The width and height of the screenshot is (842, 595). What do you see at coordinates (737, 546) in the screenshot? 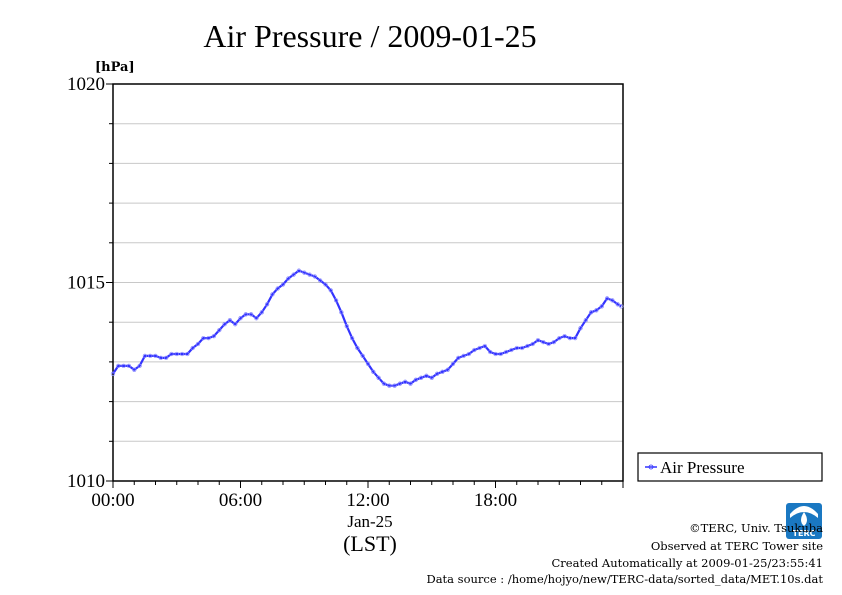
I see `credit-observed: Observed at TERC Tower site` at bounding box center [737, 546].